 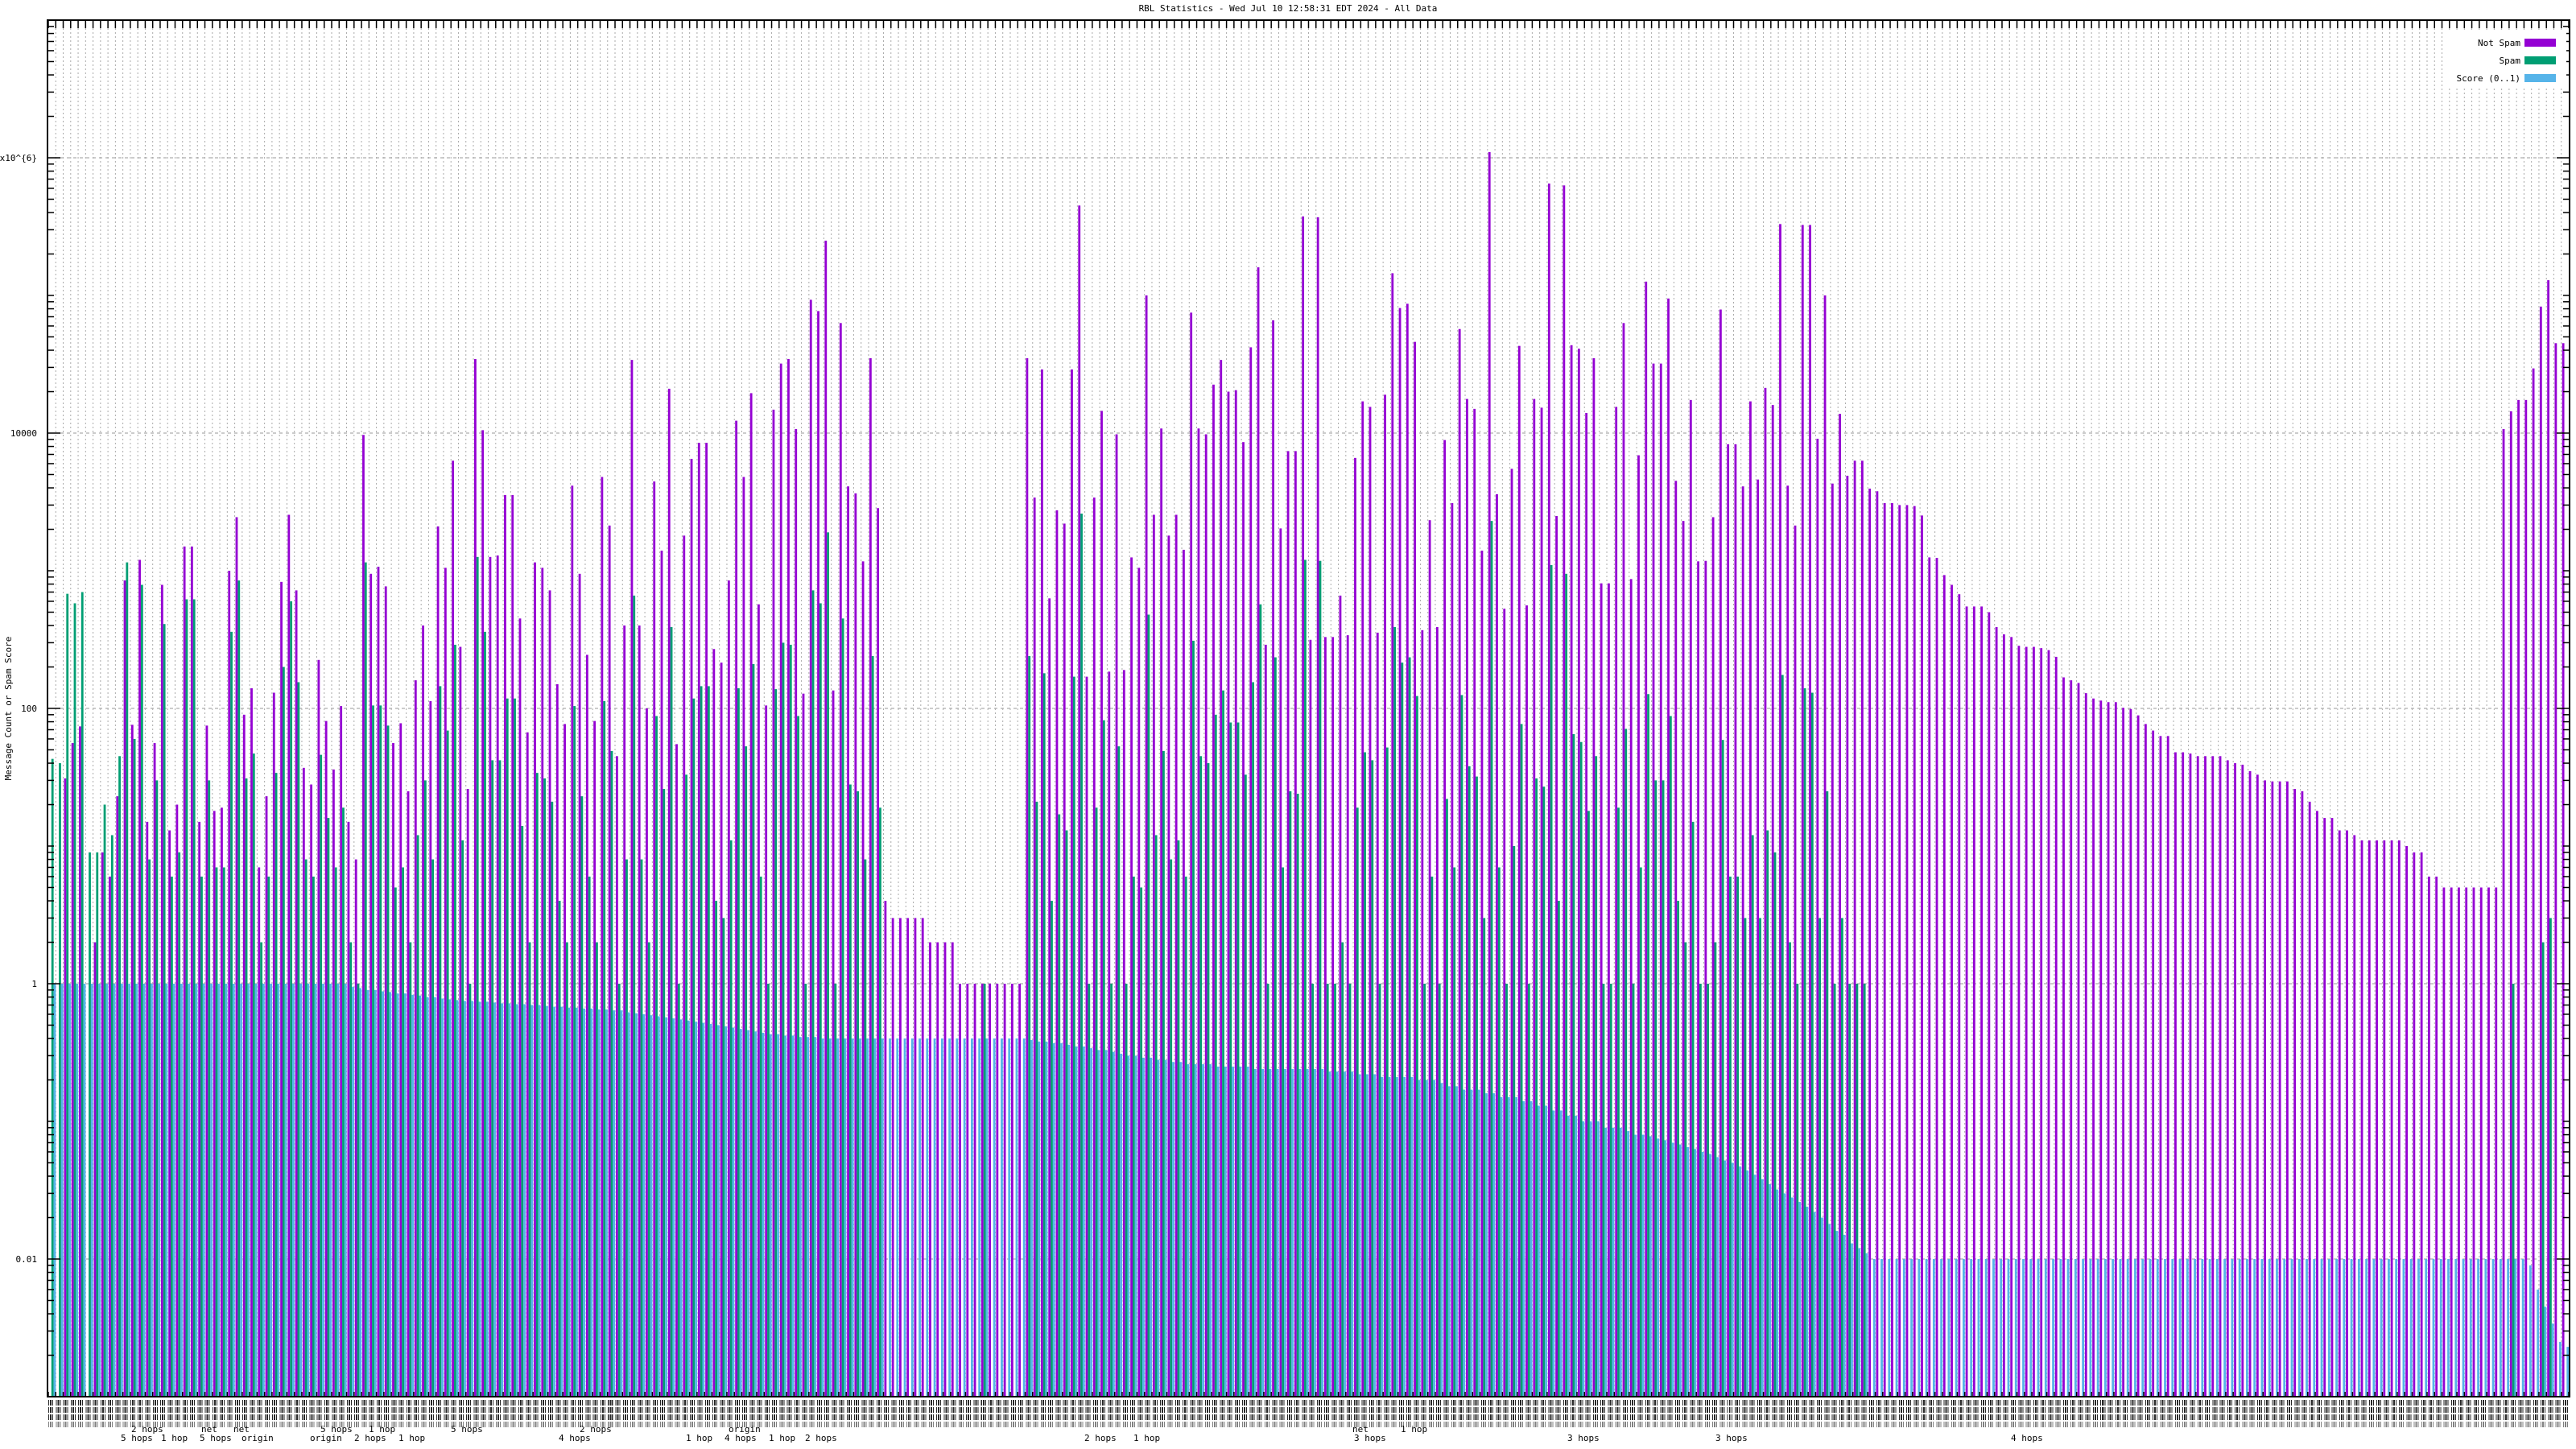 I want to click on x-group-label: 1 hop, so click(x=782, y=1438).